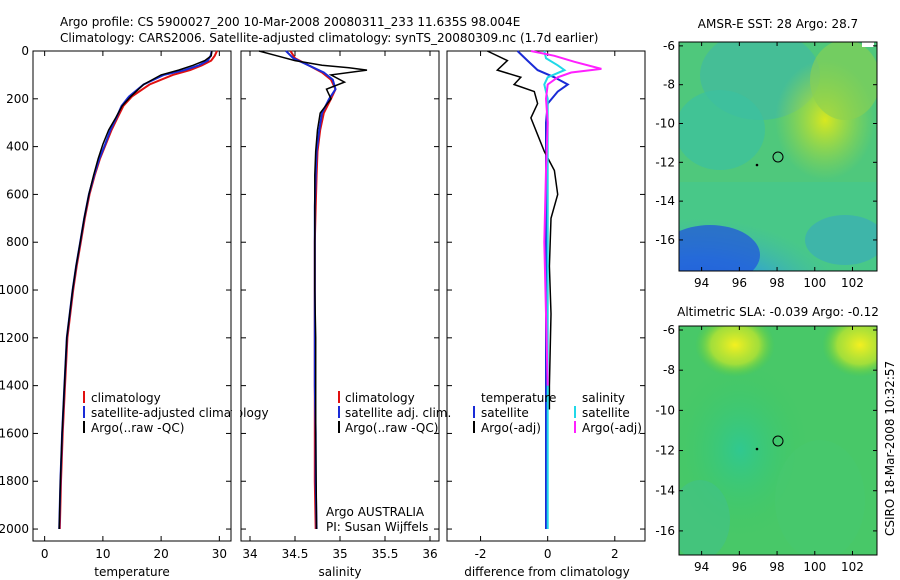 This screenshot has width=900, height=580. What do you see at coordinates (295, 554) in the screenshot?
I see `xtick-label: 34.5` at bounding box center [295, 554].